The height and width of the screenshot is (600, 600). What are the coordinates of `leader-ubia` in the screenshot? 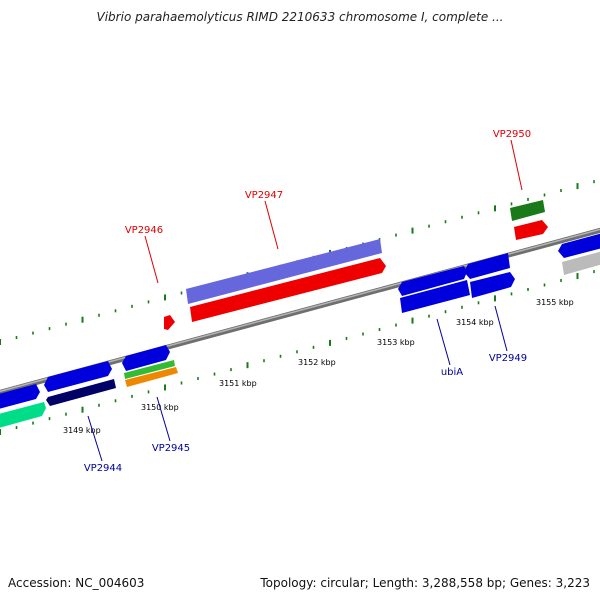 It's located at (443, 342).